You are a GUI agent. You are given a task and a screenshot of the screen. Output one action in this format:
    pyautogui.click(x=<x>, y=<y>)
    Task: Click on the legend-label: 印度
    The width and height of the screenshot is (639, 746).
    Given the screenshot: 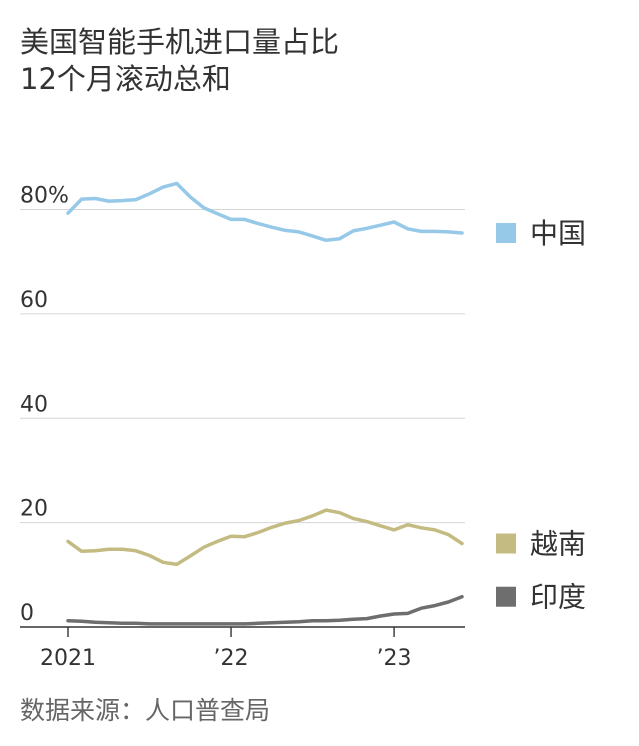 What is the action you would take?
    pyautogui.click(x=558, y=597)
    